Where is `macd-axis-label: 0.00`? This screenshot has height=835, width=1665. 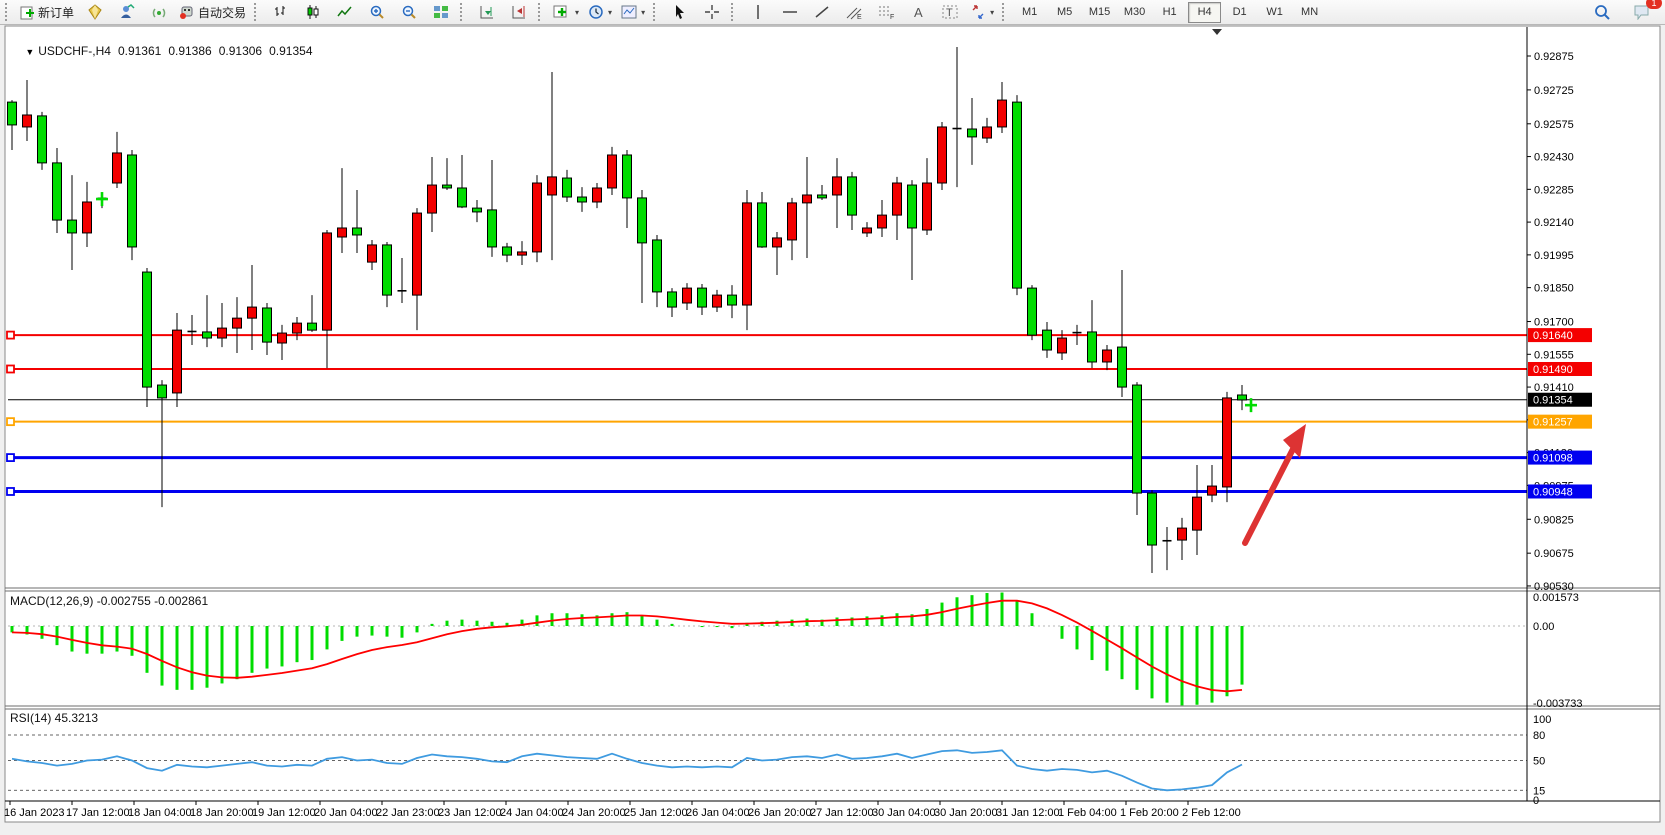 macd-axis-label: 0.00 is located at coordinates (1543, 627).